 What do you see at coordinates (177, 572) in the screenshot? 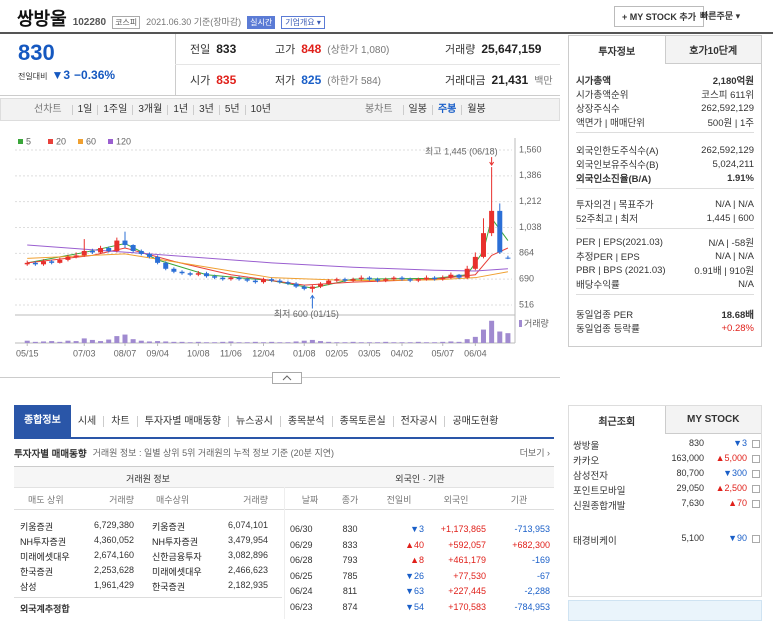
I see `broker-cell: 미래에셋대우` at bounding box center [177, 572].